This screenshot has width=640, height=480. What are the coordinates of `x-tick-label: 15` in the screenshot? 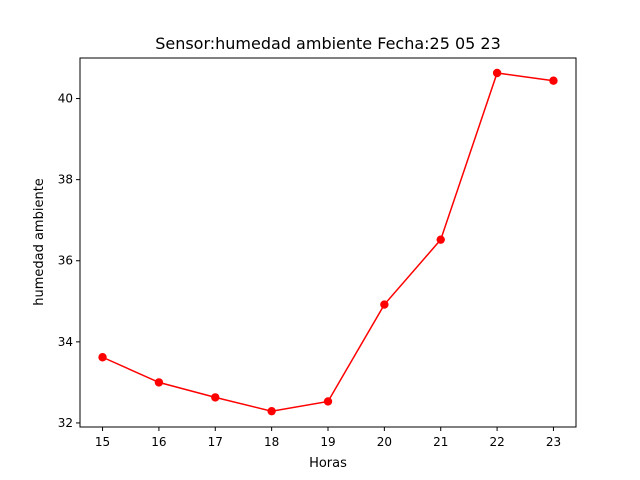 It's located at (102, 442).